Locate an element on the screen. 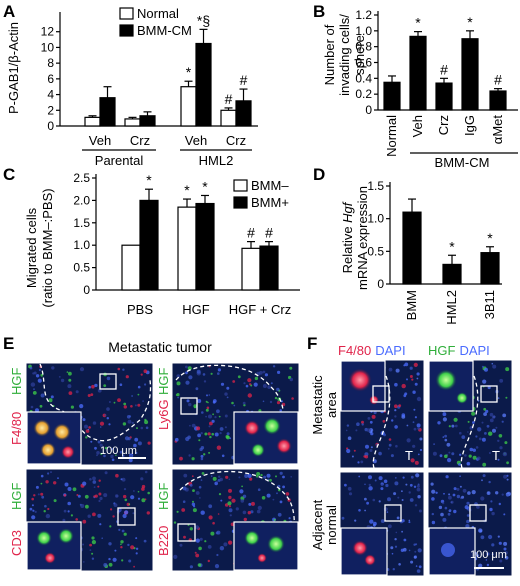 Image resolution: width=520 pixels, height=586 pixels. x-tick-label: IgG is located at coordinates (469, 125).